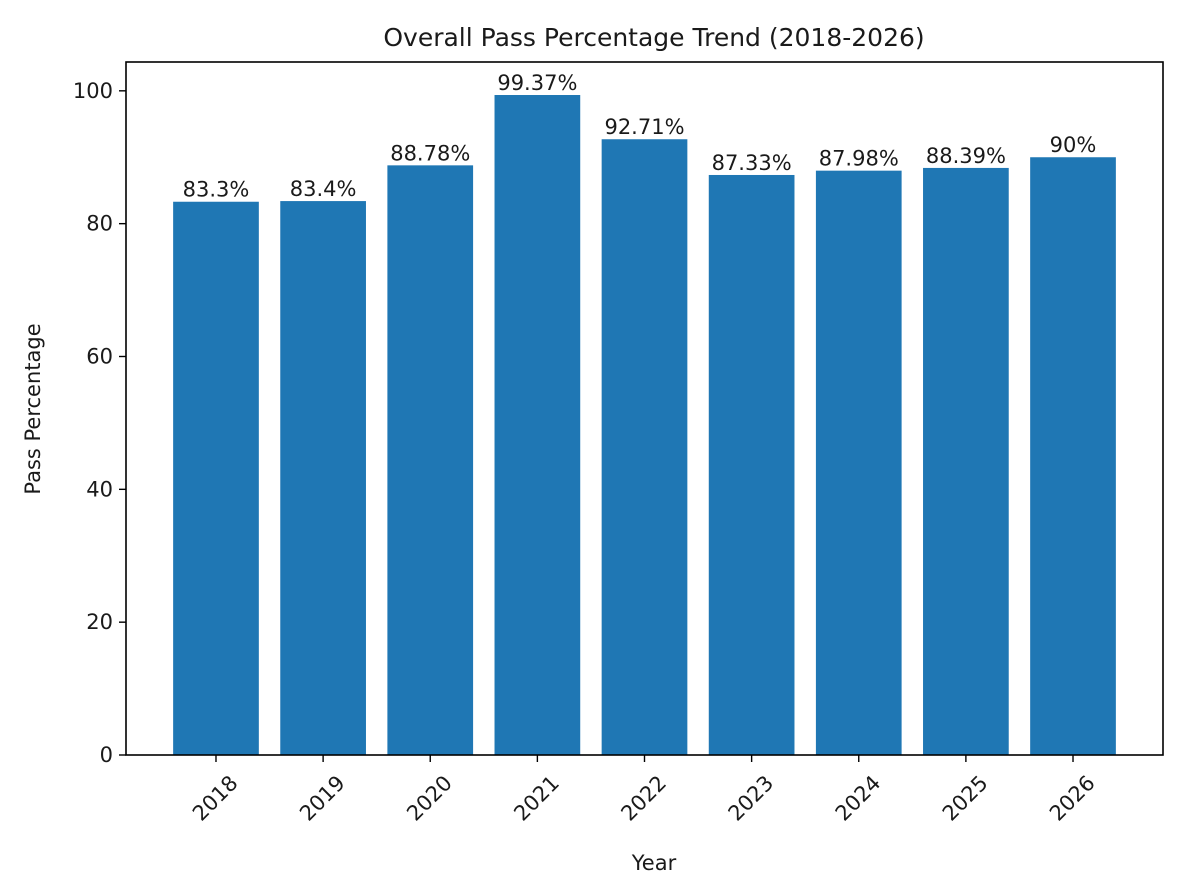 The height and width of the screenshot is (895, 1200). Describe the element at coordinates (215, 798) in the screenshot. I see `x-tick-label-2018: 2018` at that location.